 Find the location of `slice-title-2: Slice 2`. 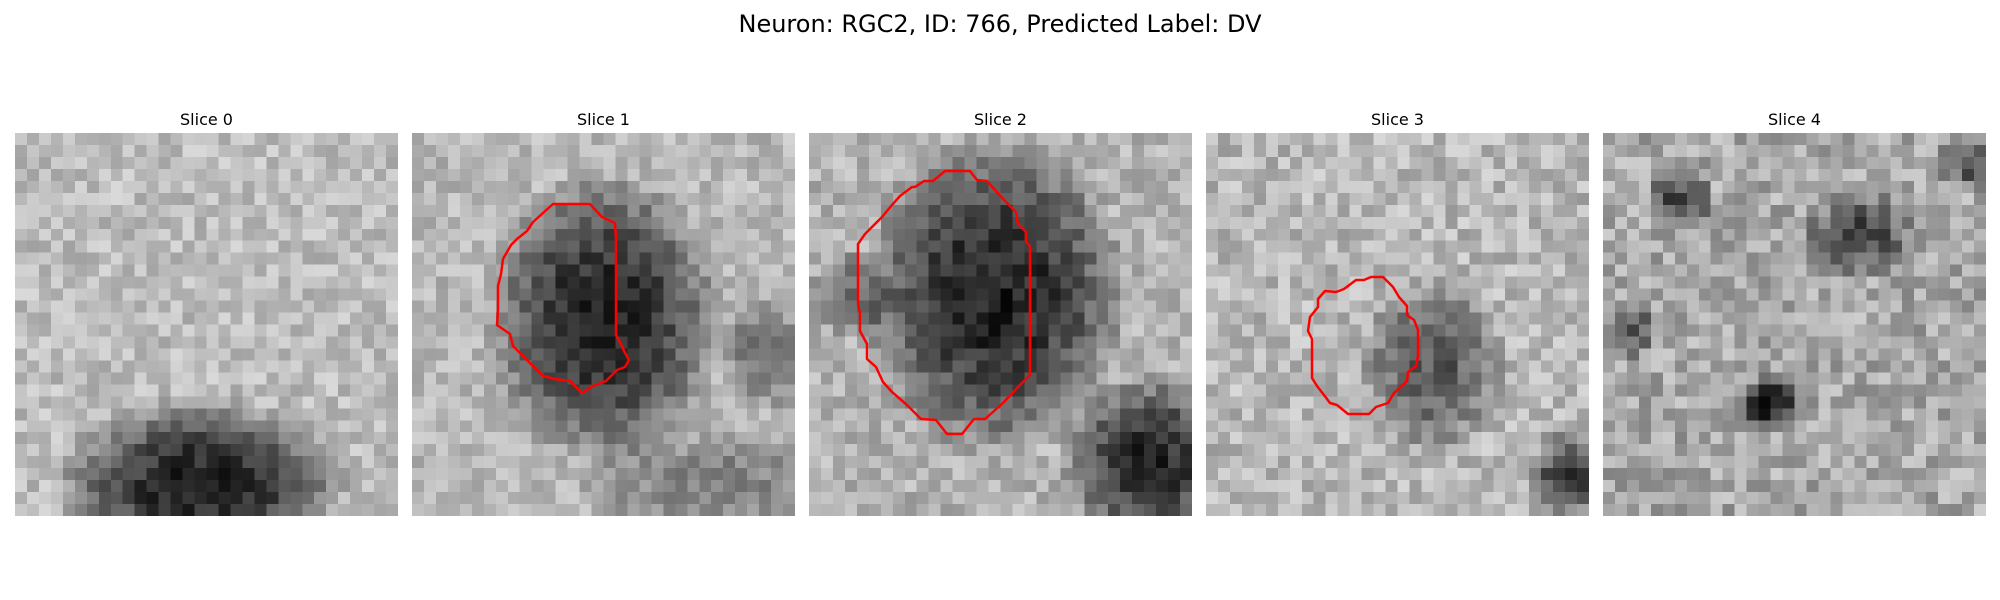

slice-title-2: Slice 2 is located at coordinates (1000, 119).